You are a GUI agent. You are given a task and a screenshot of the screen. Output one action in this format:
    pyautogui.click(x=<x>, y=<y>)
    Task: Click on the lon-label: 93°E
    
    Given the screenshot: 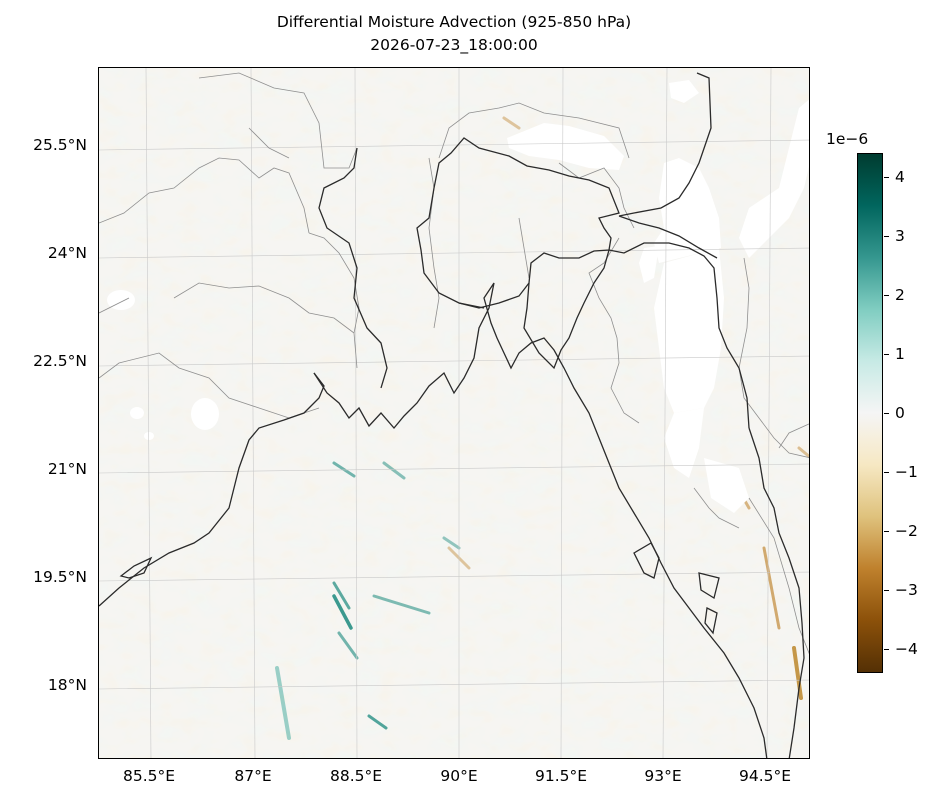 What is the action you would take?
    pyautogui.click(x=663, y=776)
    